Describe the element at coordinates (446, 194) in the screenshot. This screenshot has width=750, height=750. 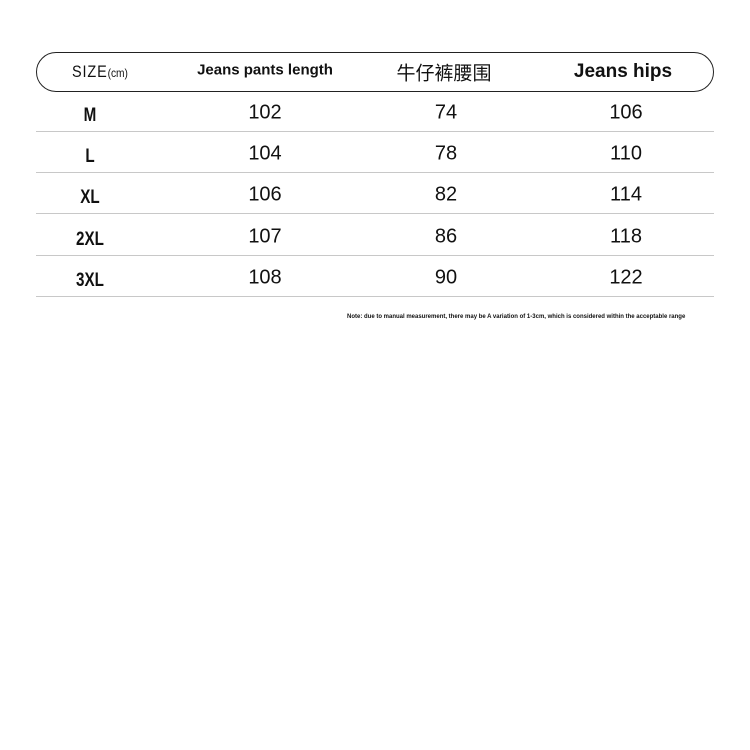
I see `cell-waist: 82` at that location.